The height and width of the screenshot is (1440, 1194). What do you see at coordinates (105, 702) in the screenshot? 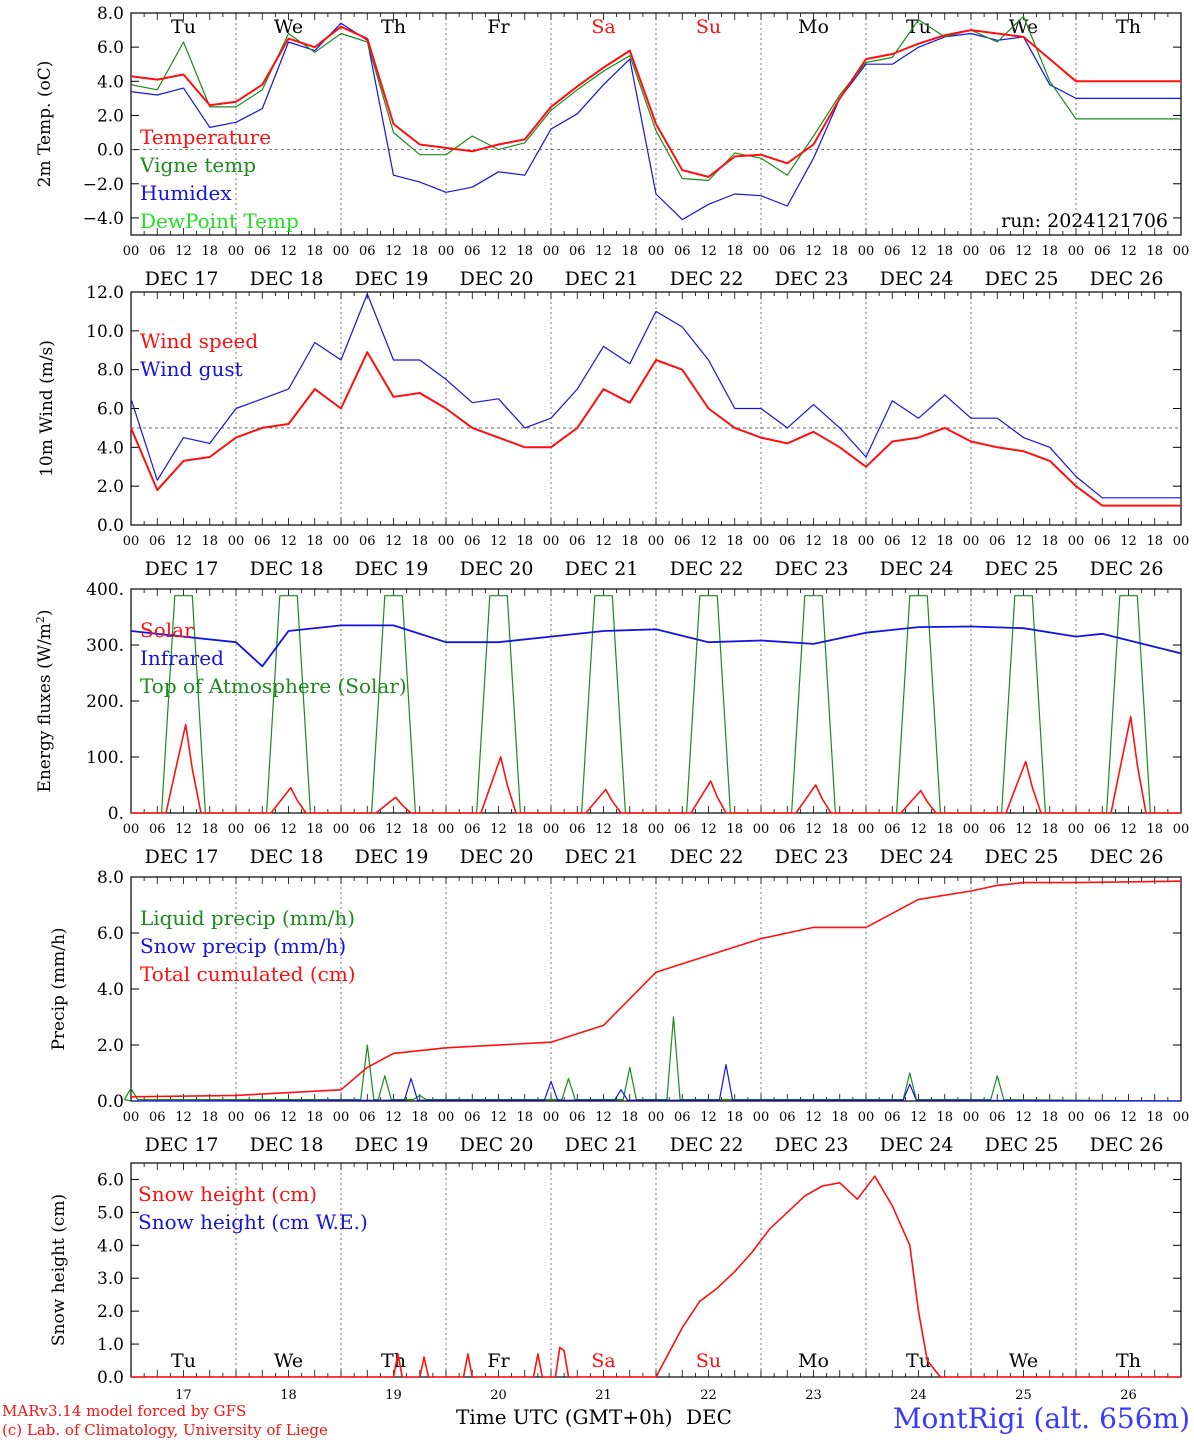
I see `y-tick-label: 200.` at bounding box center [105, 702].